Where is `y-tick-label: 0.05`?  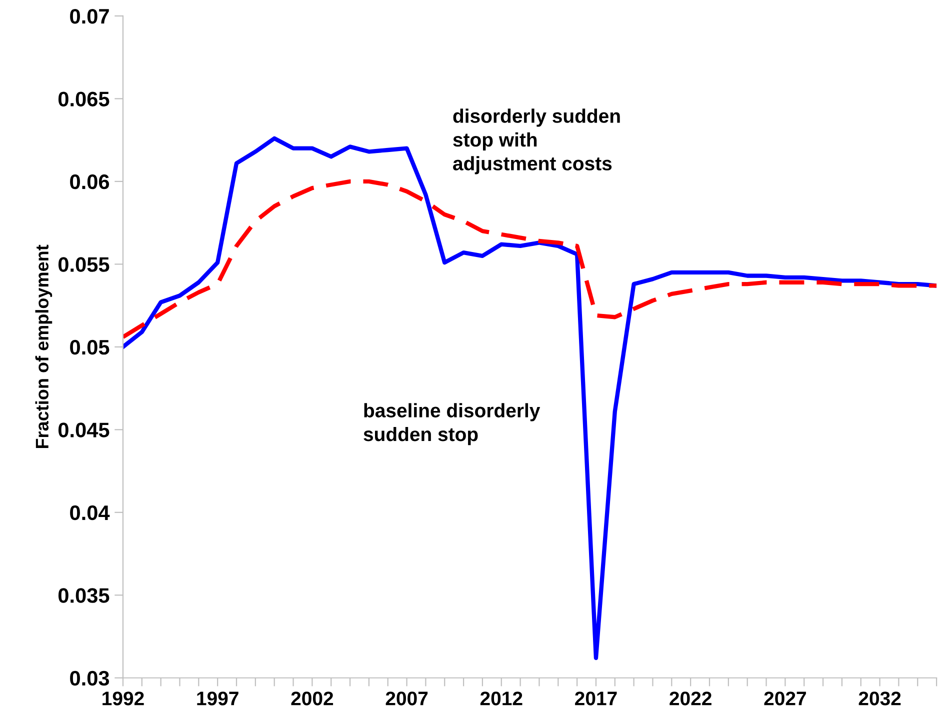 y-tick-label: 0.05 is located at coordinates (90, 347).